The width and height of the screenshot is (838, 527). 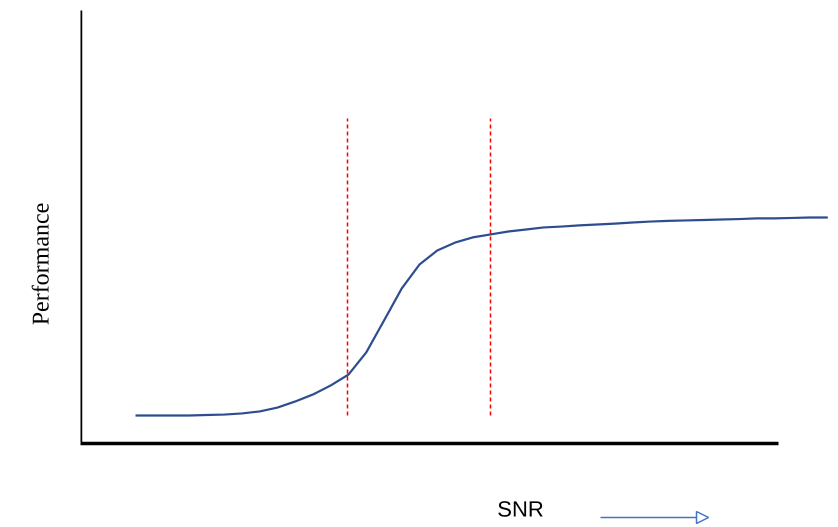 What do you see at coordinates (41, 264) in the screenshot?
I see `y-axis-title: Performance` at bounding box center [41, 264].